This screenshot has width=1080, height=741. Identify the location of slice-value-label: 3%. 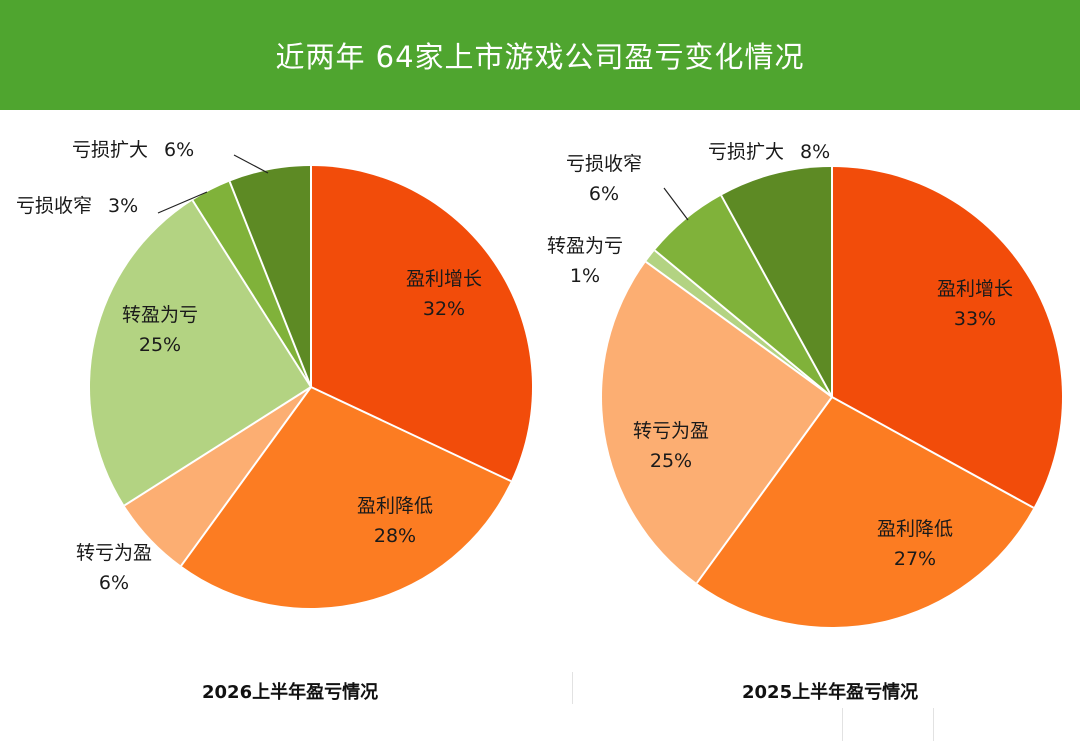
(123, 206).